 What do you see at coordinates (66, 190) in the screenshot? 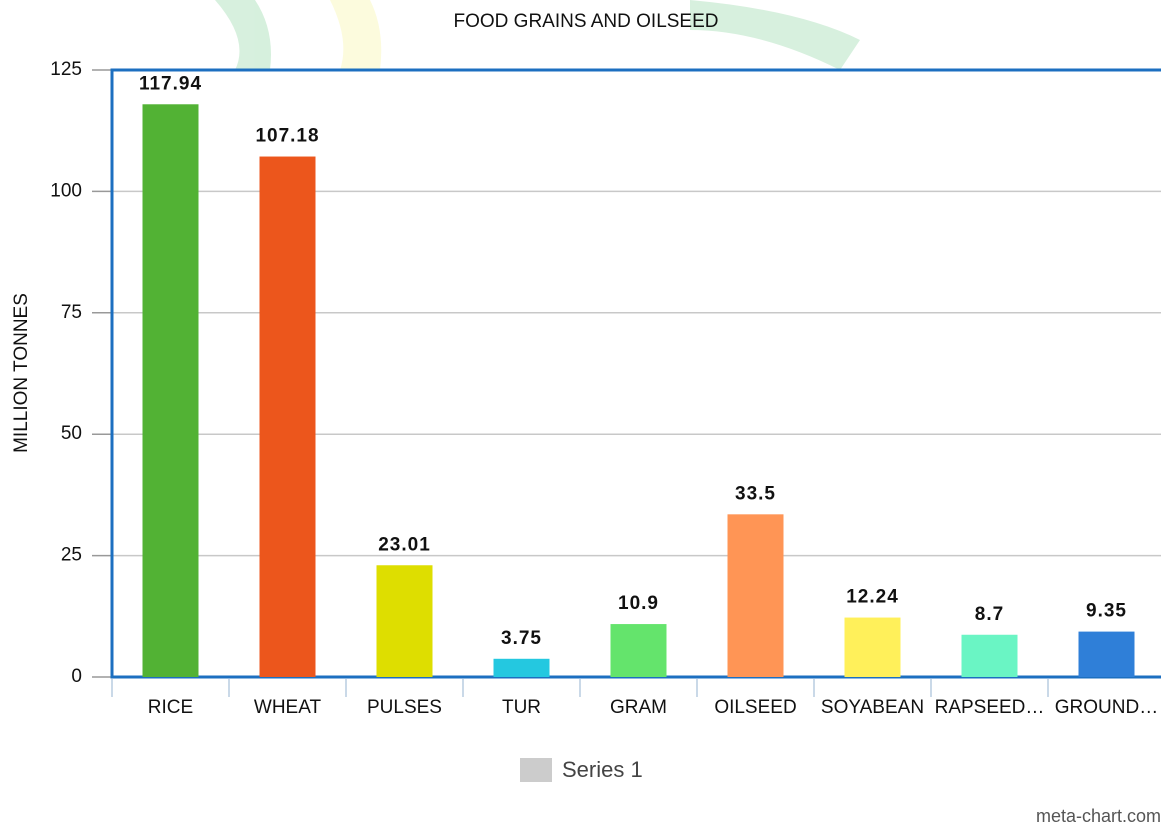
I see `y-tick-label: 100` at bounding box center [66, 190].